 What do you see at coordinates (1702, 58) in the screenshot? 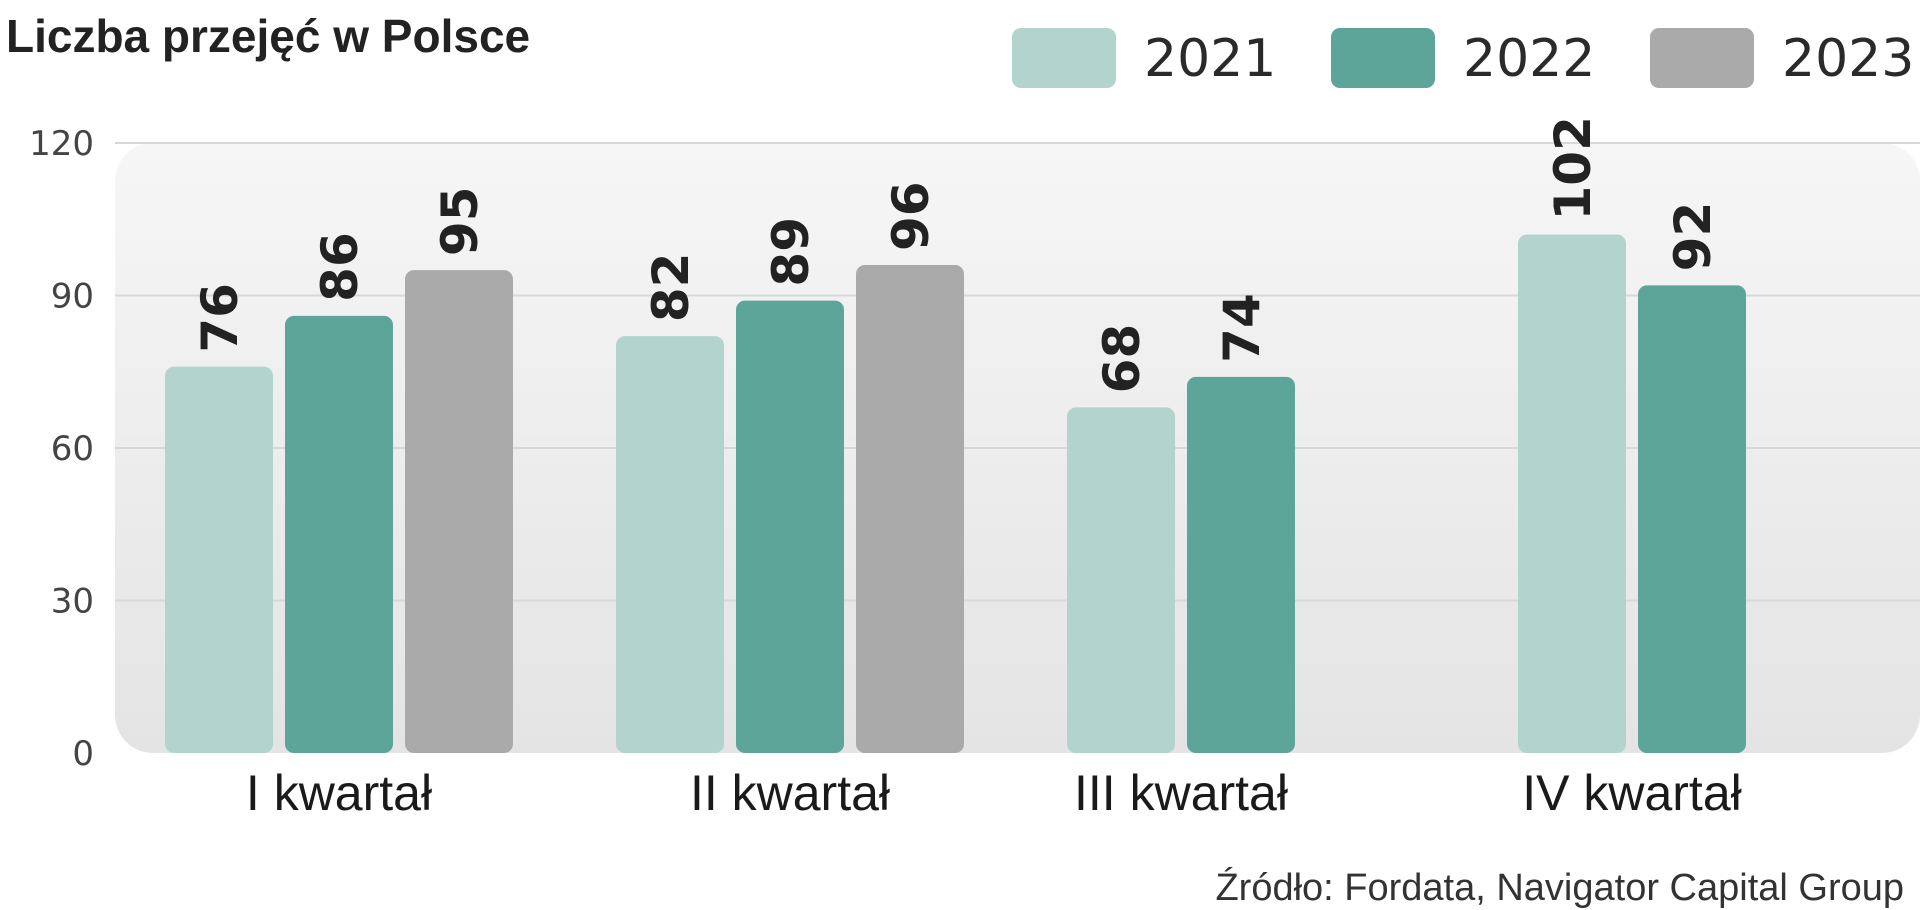
I see `legend-swatch-2023` at bounding box center [1702, 58].